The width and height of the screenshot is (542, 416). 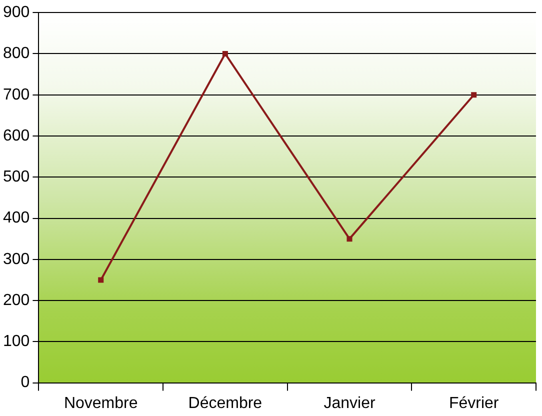 What do you see at coordinates (16, 13) in the screenshot?
I see `y-tick-label: 900` at bounding box center [16, 13].